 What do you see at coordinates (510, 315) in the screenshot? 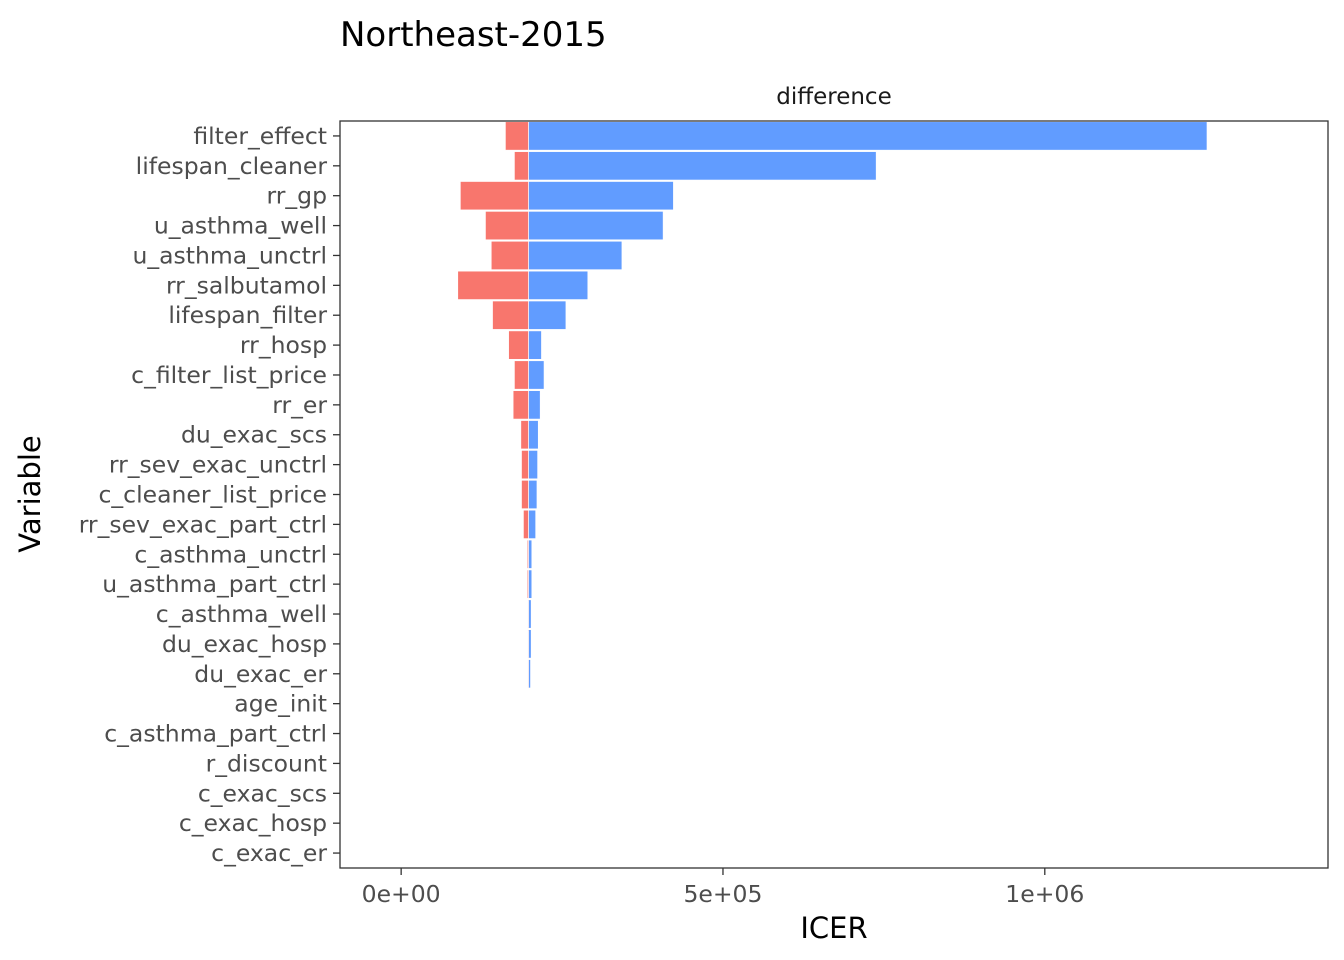
I see `bar-low-lifespan_filter` at bounding box center [510, 315].